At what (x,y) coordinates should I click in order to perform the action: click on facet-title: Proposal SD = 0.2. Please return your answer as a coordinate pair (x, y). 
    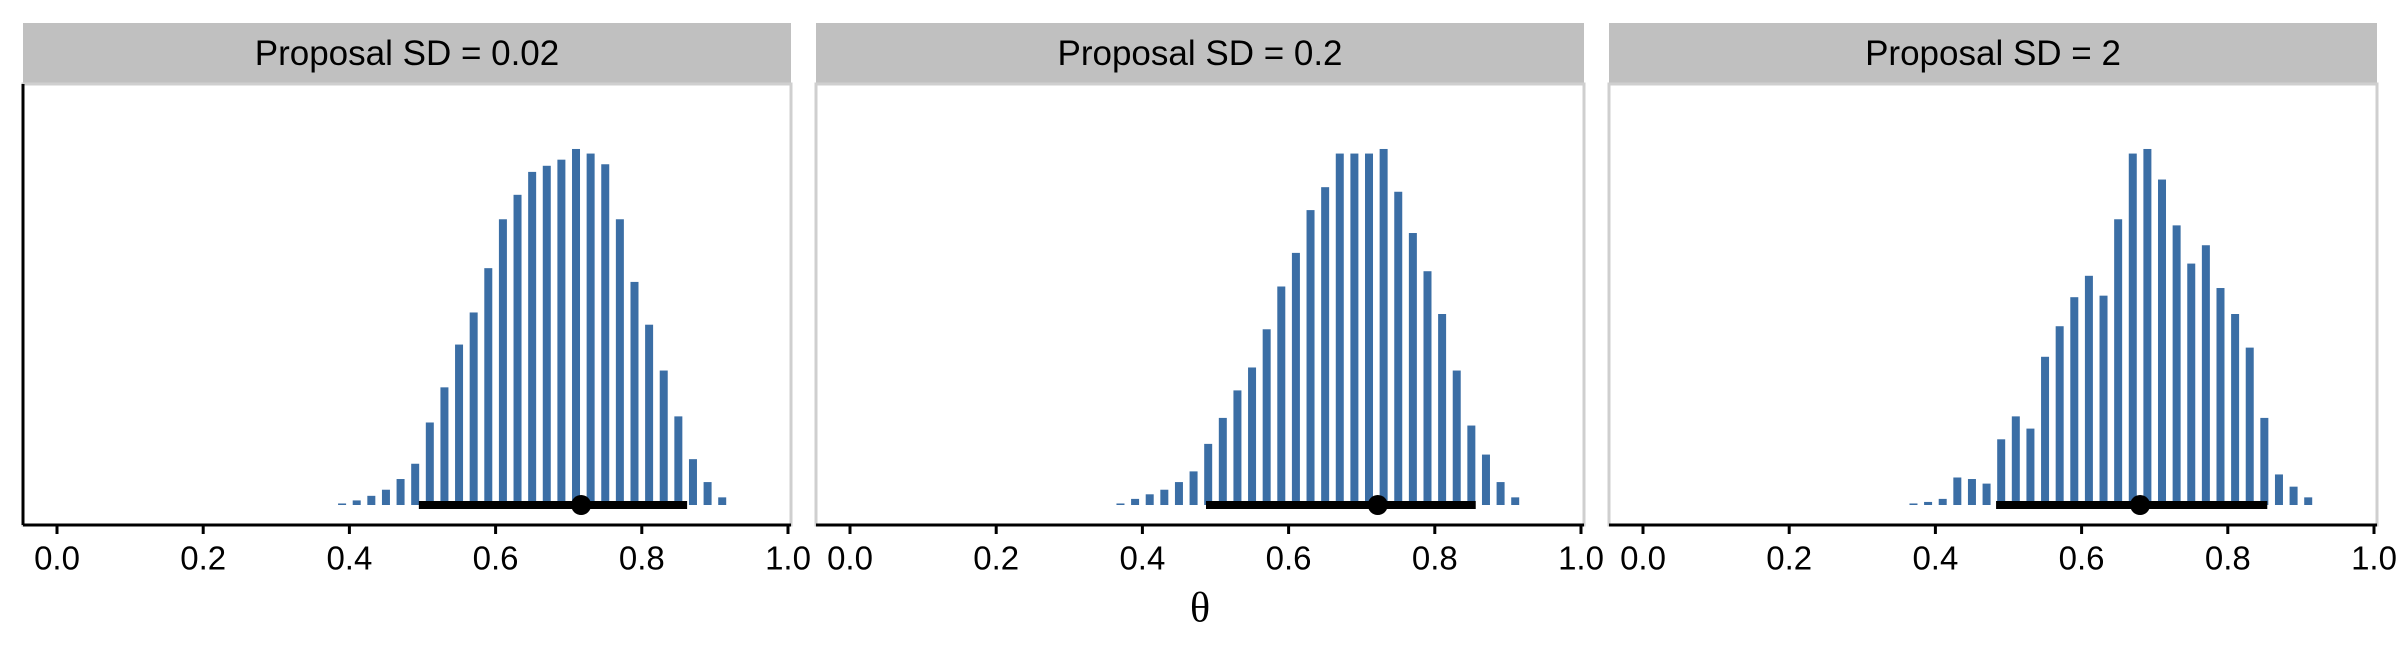
    Looking at the image, I should click on (1199, 53).